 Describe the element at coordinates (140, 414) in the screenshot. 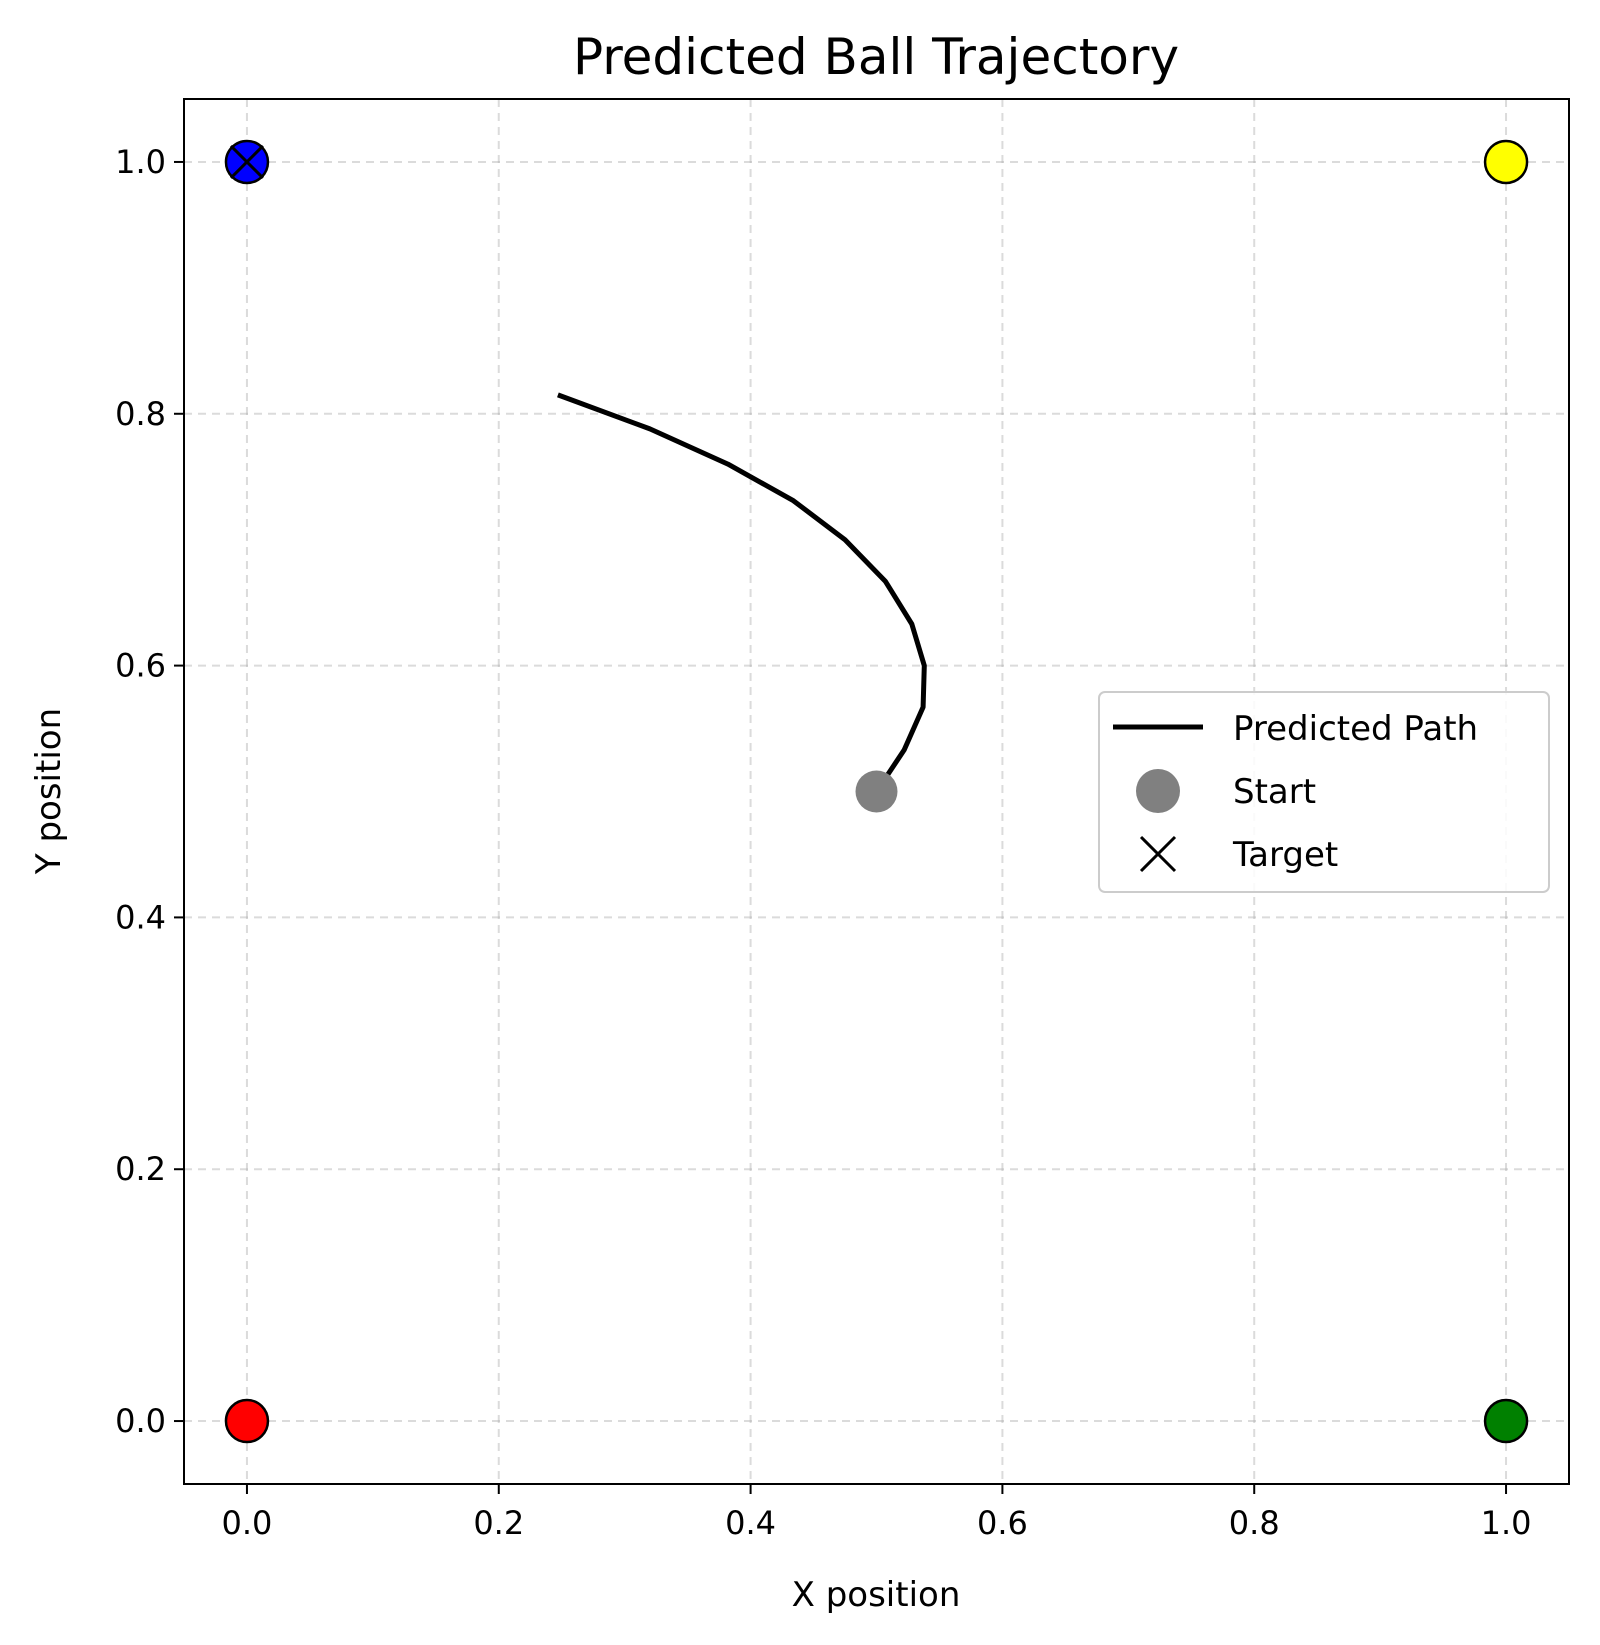

I see `y-tick-label: 0.8` at that location.